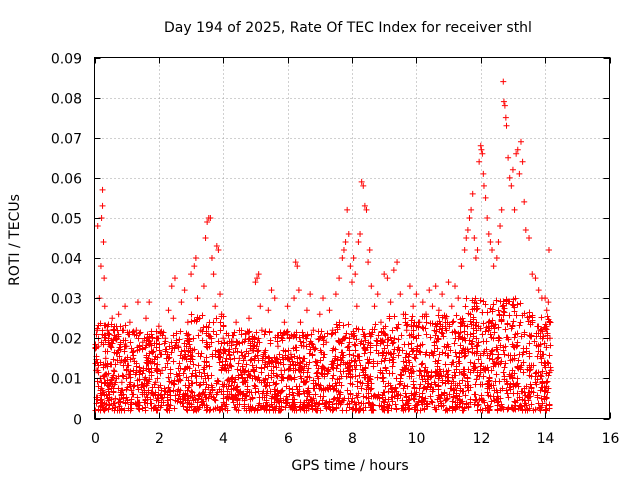 The height and width of the screenshot is (480, 640). I want to click on y-tick-label: 0.02, so click(66, 340).